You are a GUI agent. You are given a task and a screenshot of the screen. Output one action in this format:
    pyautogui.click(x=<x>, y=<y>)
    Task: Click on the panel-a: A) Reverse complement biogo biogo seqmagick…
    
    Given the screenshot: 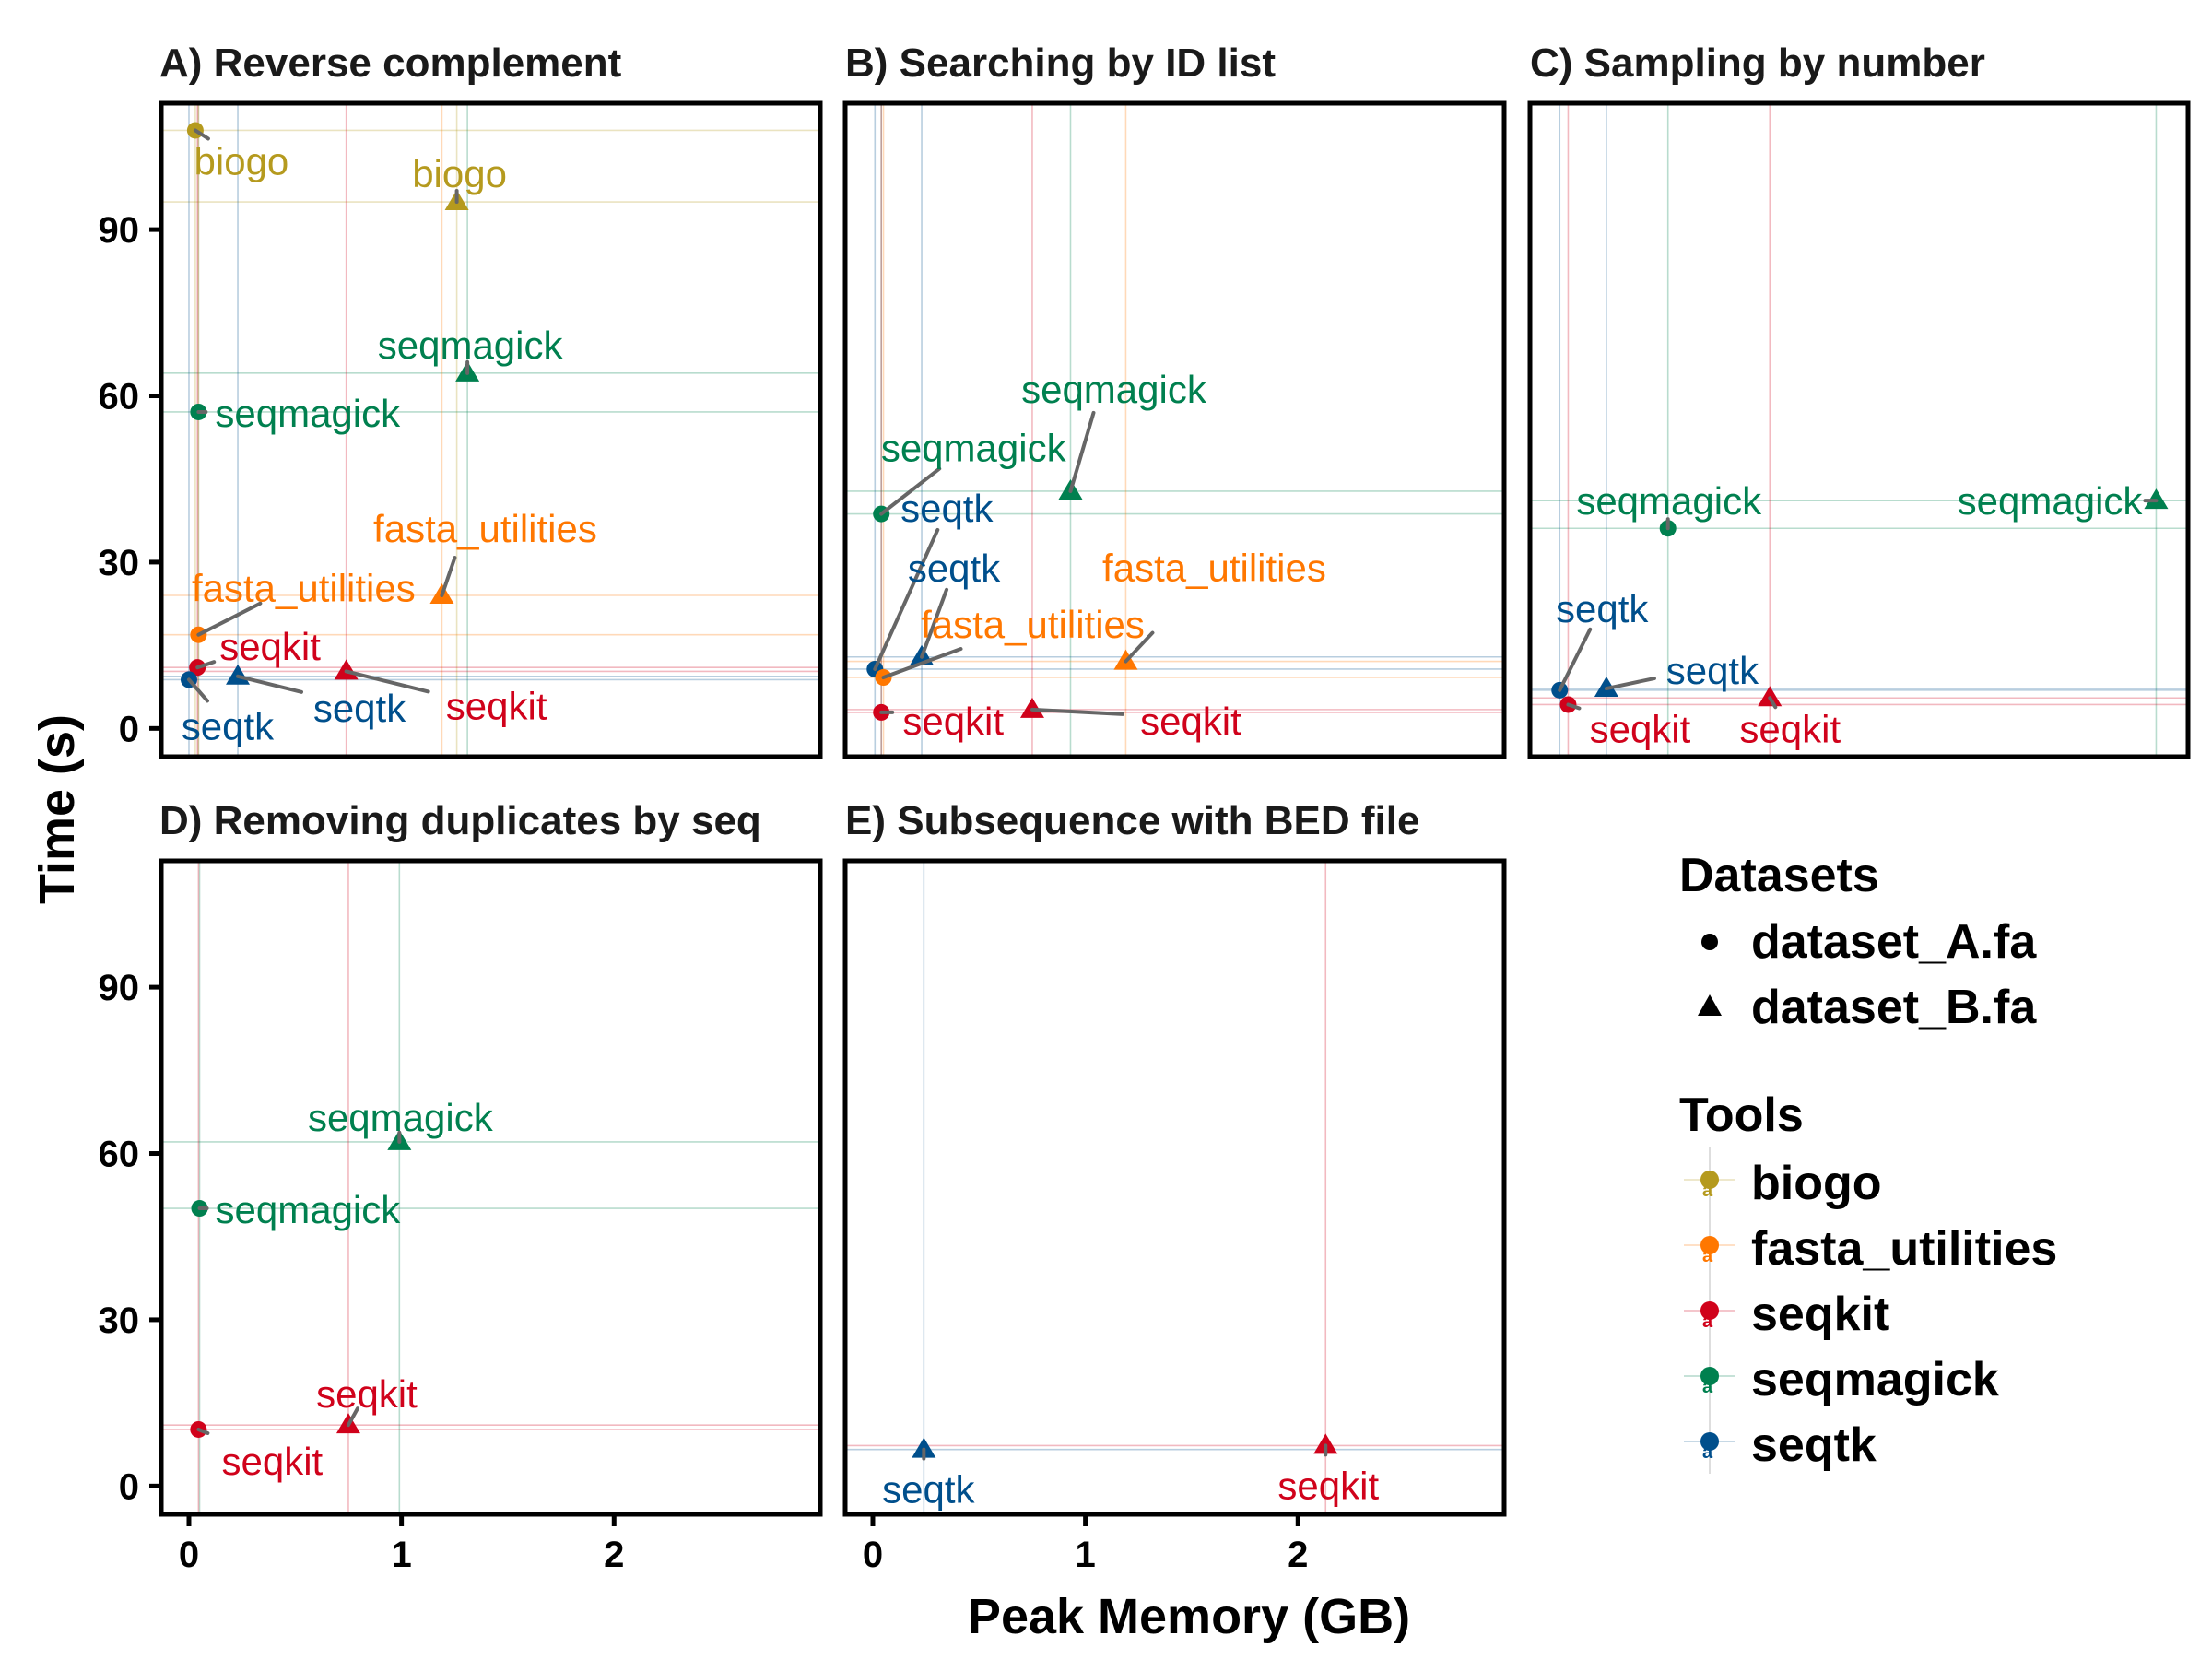 What is the action you would take?
    pyautogui.click(x=461, y=400)
    